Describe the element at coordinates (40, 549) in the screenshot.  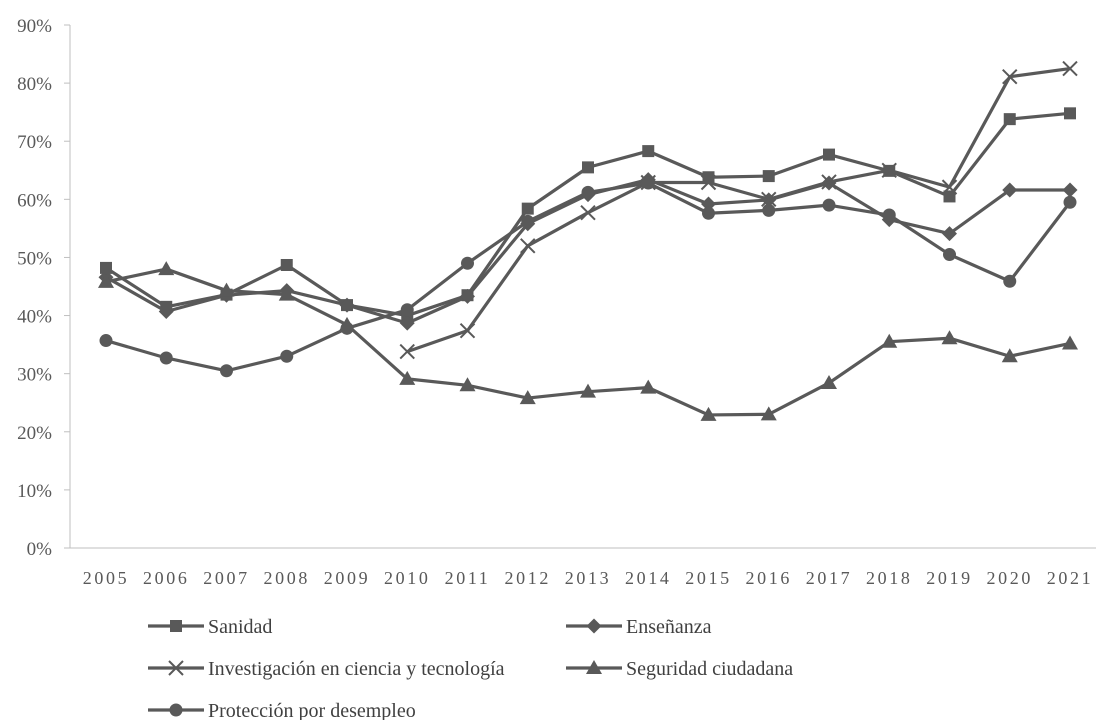
I see `y-tick-label: 0%` at that location.